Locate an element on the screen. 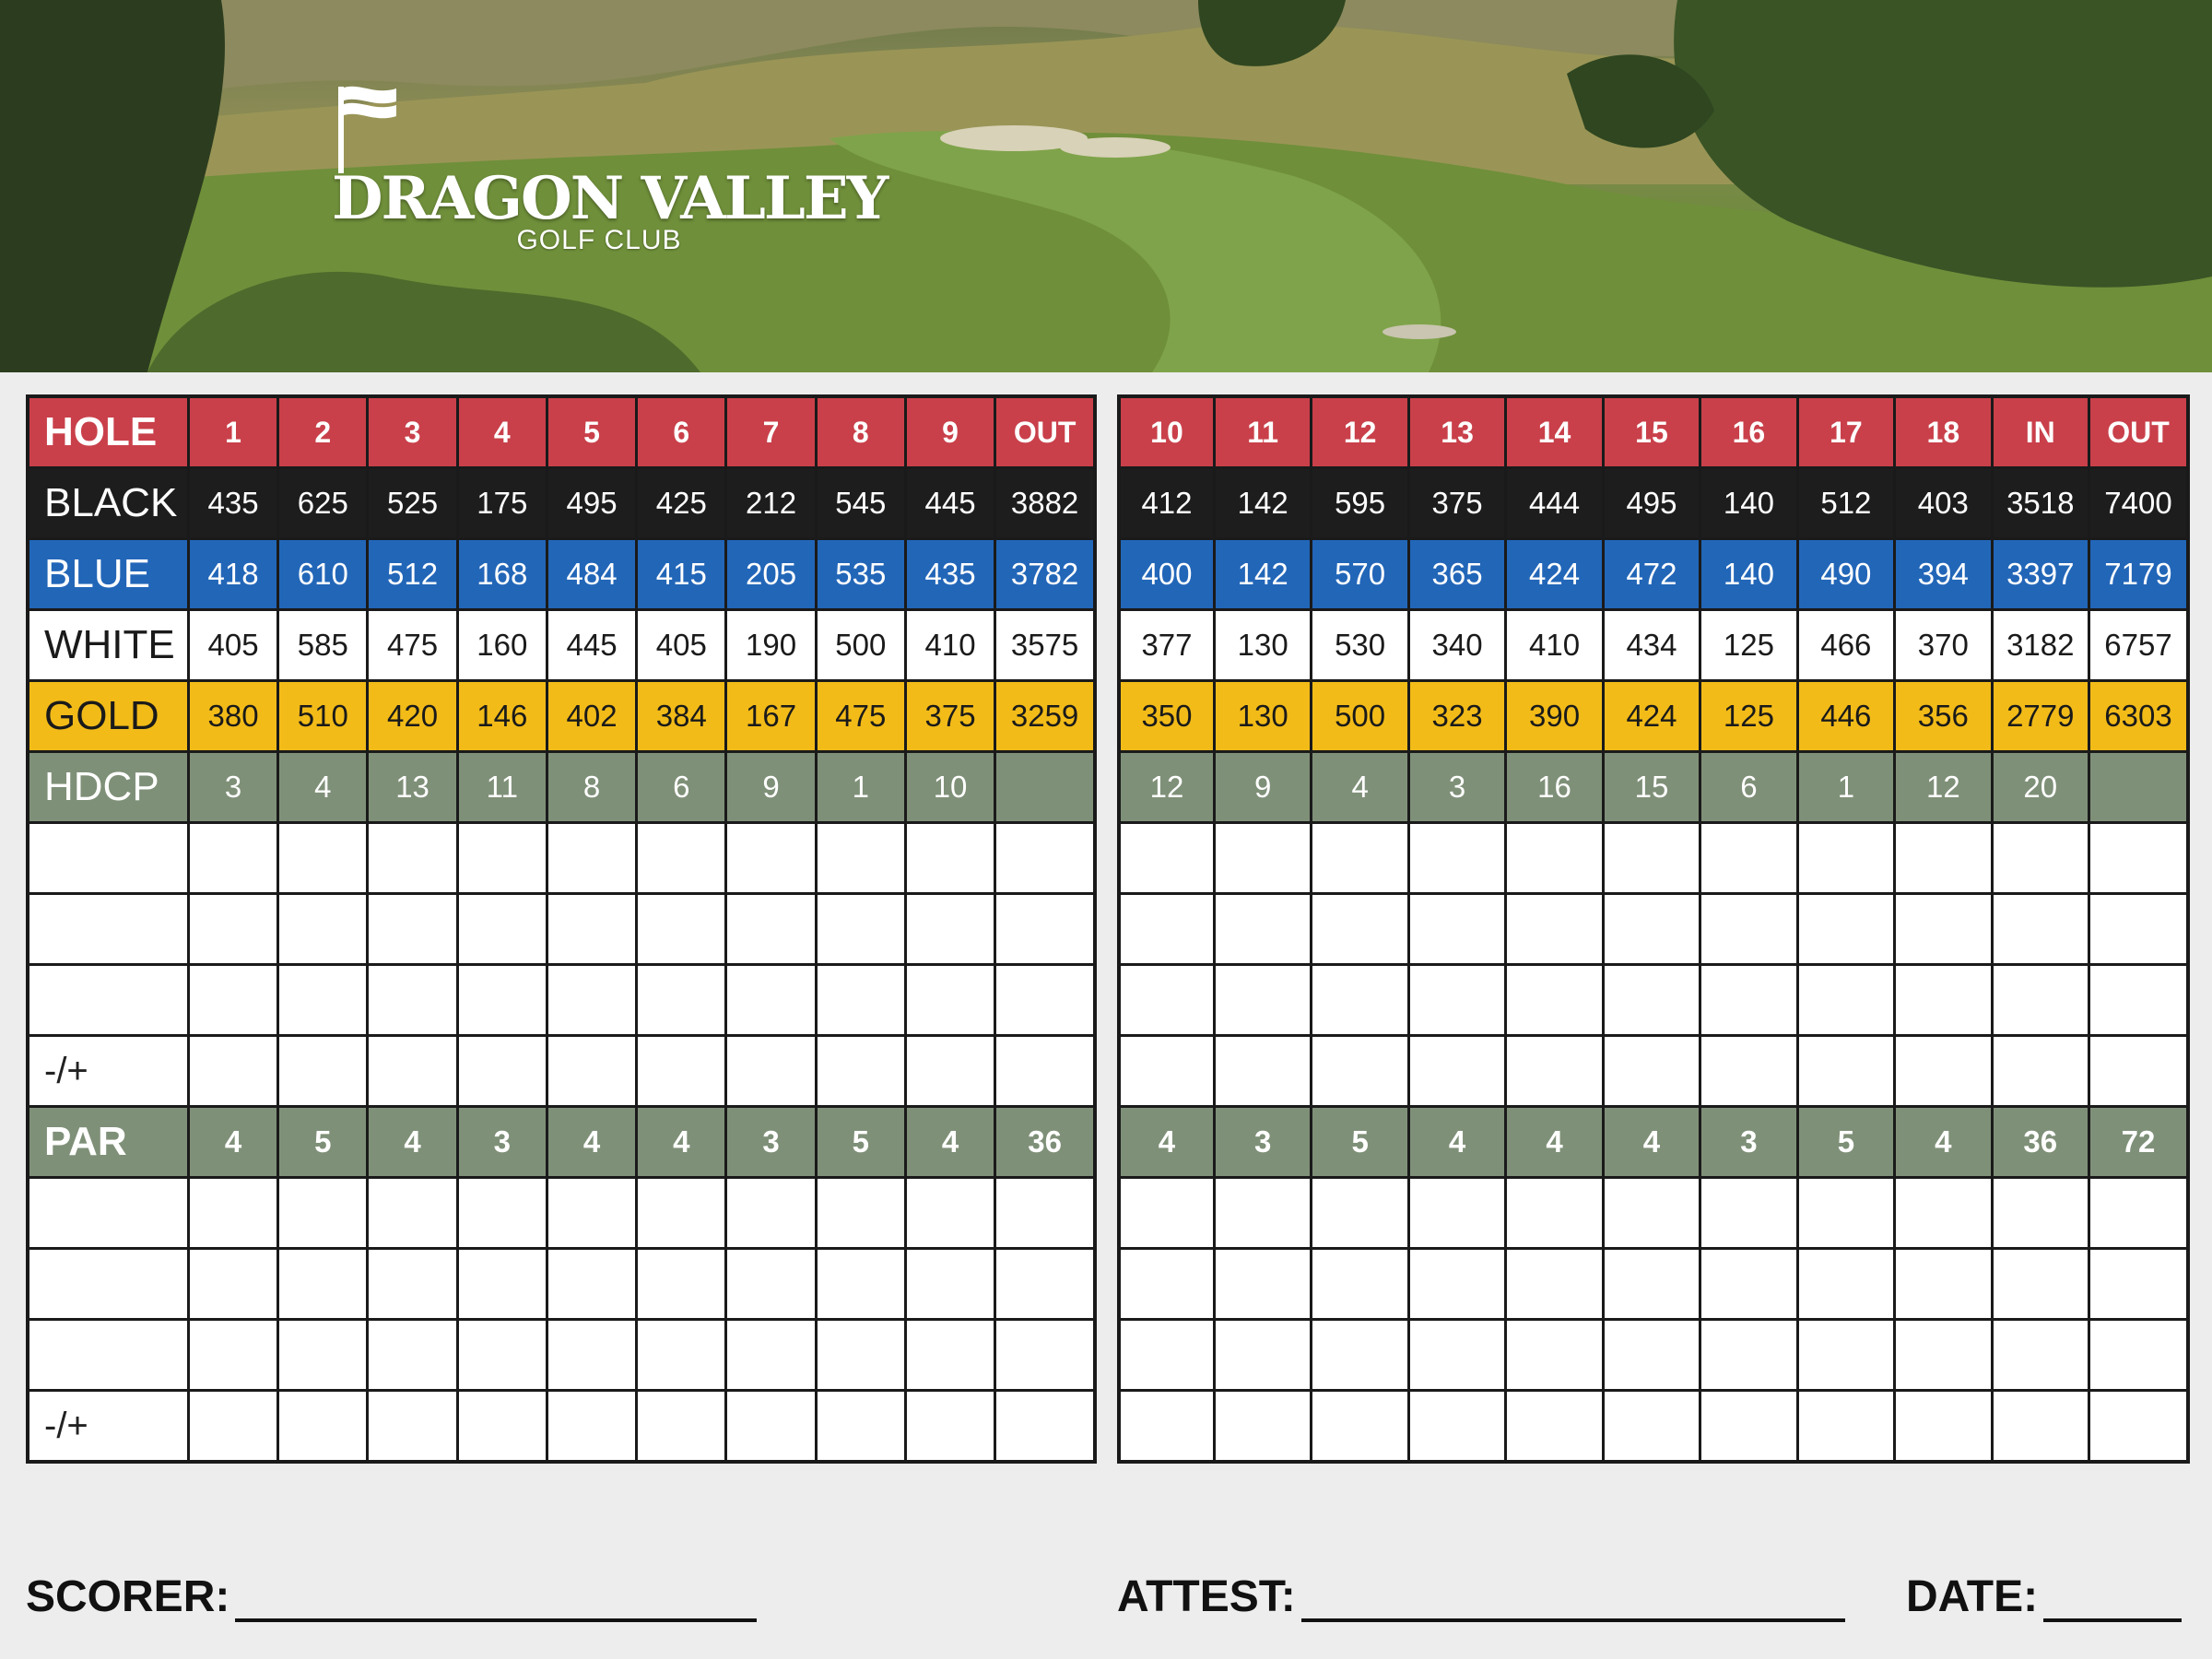 The image size is (2212, 1659). scorer-line is located at coordinates (496, 1600).